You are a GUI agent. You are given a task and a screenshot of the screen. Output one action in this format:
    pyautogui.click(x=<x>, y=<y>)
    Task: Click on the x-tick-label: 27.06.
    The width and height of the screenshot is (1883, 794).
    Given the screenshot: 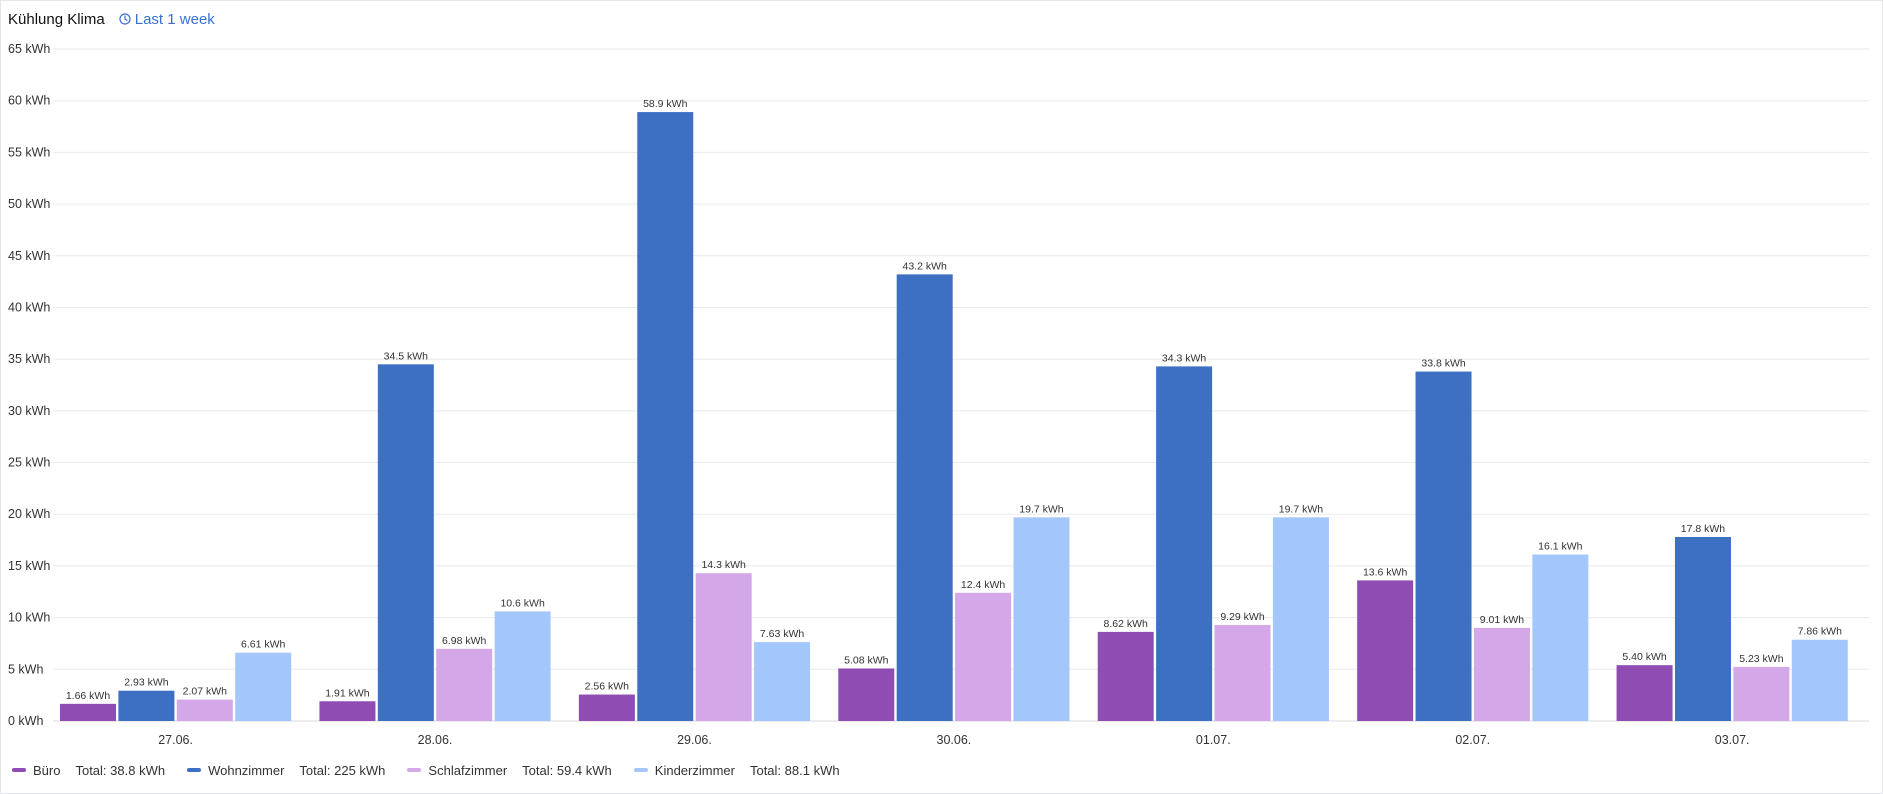 What is the action you would take?
    pyautogui.click(x=175, y=740)
    